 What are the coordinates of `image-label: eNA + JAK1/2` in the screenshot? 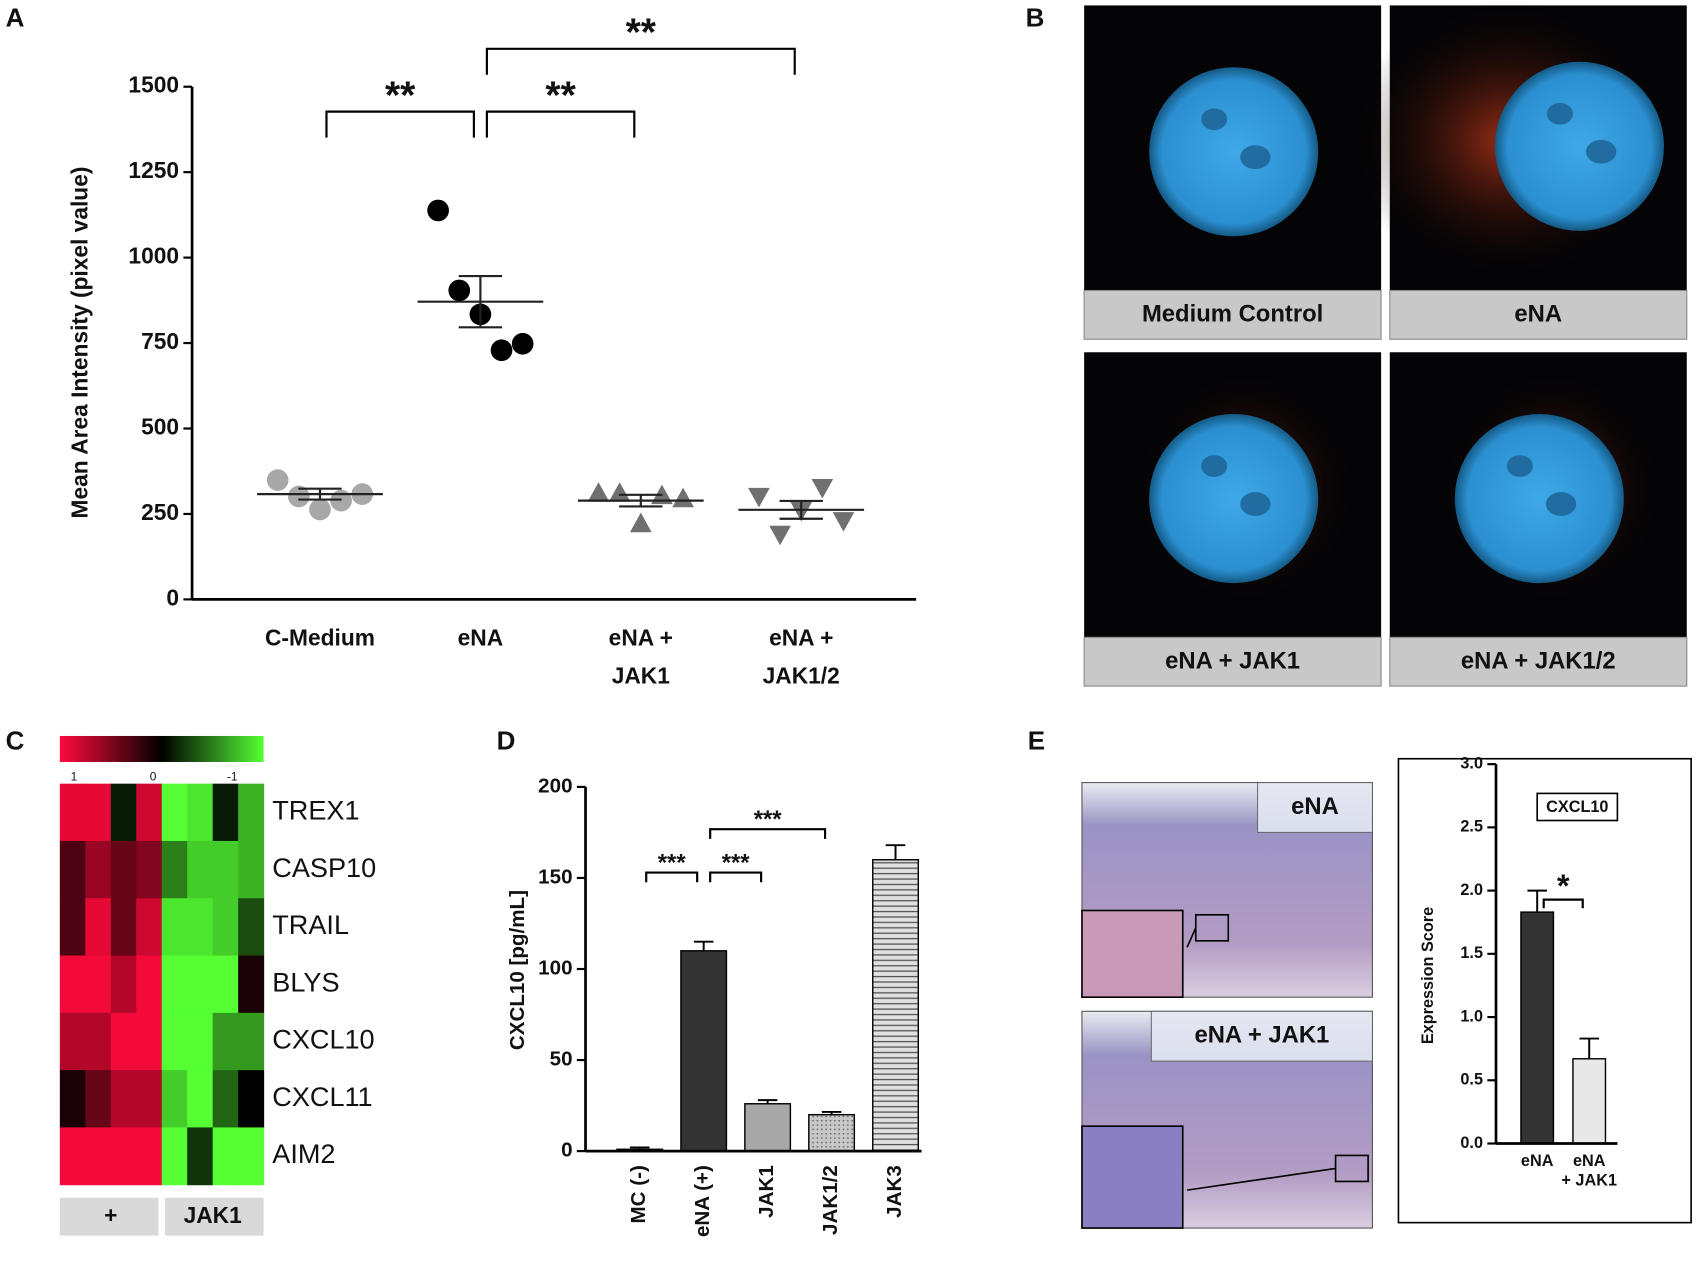 It's located at (1538, 661).